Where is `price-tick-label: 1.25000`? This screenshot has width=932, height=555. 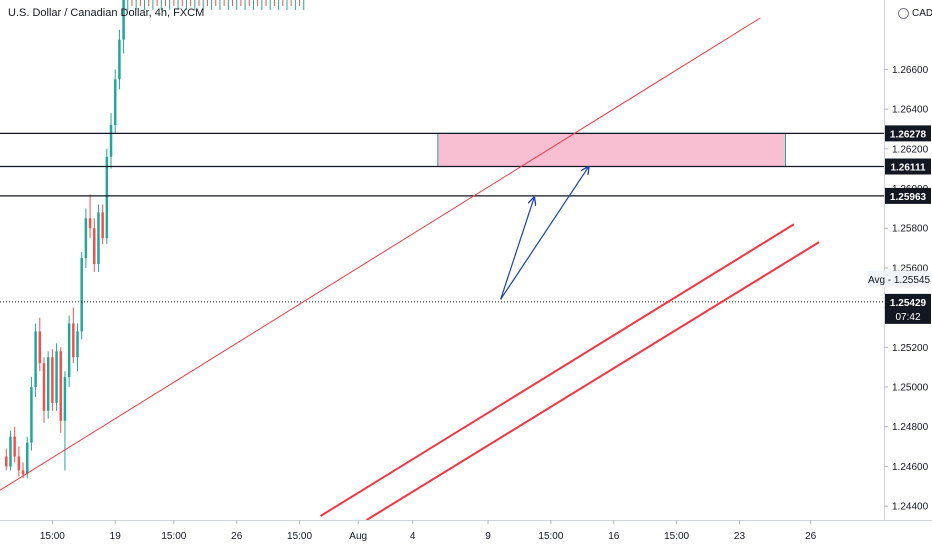 price-tick-label: 1.25000 is located at coordinates (910, 388).